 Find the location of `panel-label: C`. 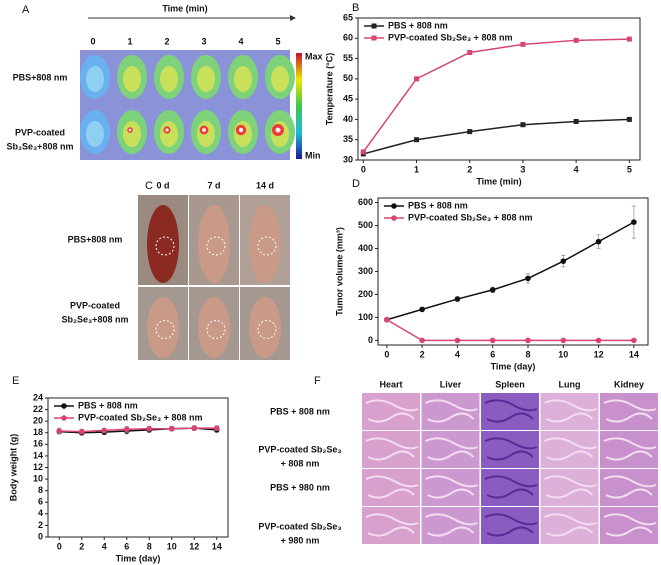

panel-label: C is located at coordinates (149, 186).